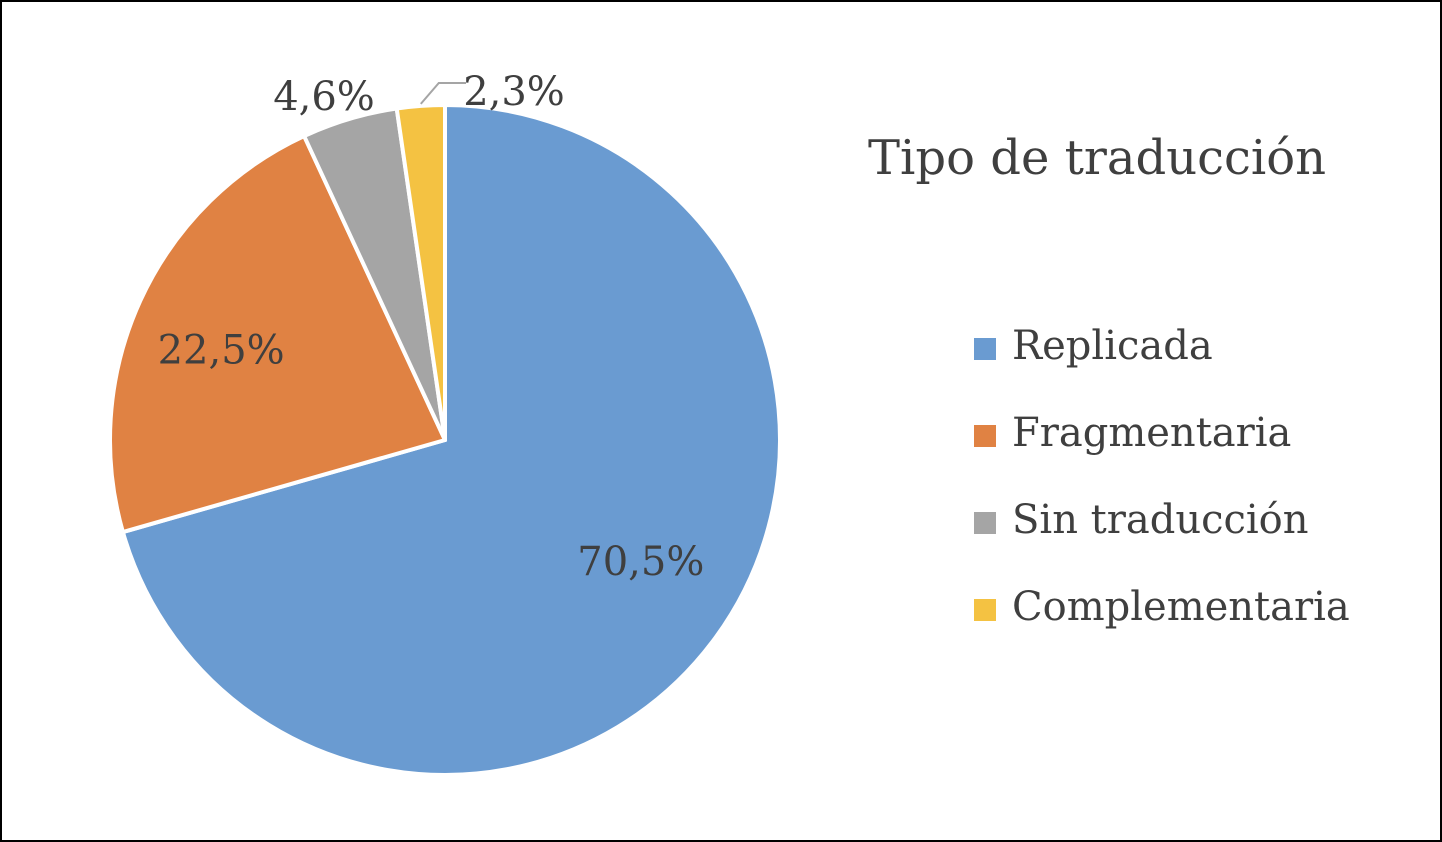  What do you see at coordinates (1181, 607) in the screenshot?
I see `legend-label-complementaria: Complementaria` at bounding box center [1181, 607].